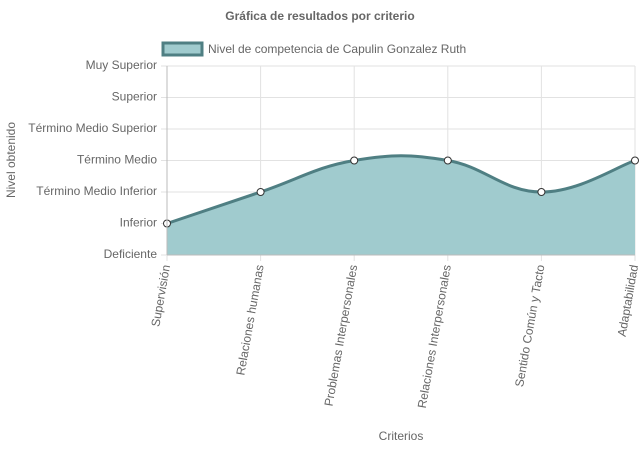 The width and height of the screenshot is (639, 449). I want to click on y-tick-label: Muy Superior, so click(121, 65).